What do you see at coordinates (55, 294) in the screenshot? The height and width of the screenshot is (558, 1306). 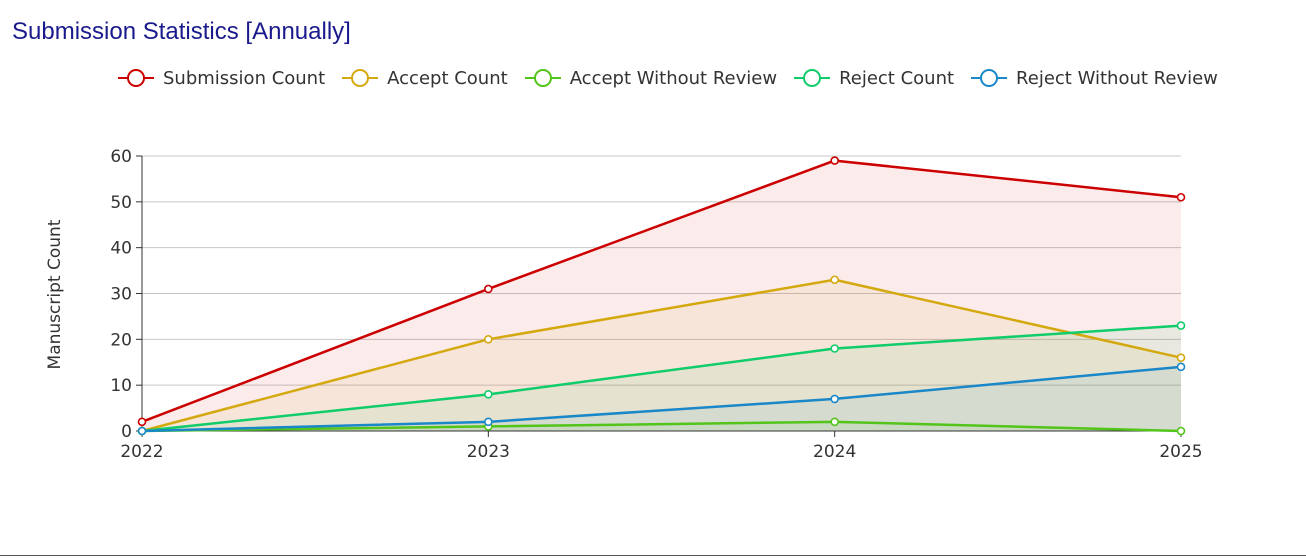 I see `y-axis-title: Manuscript Count` at bounding box center [55, 294].